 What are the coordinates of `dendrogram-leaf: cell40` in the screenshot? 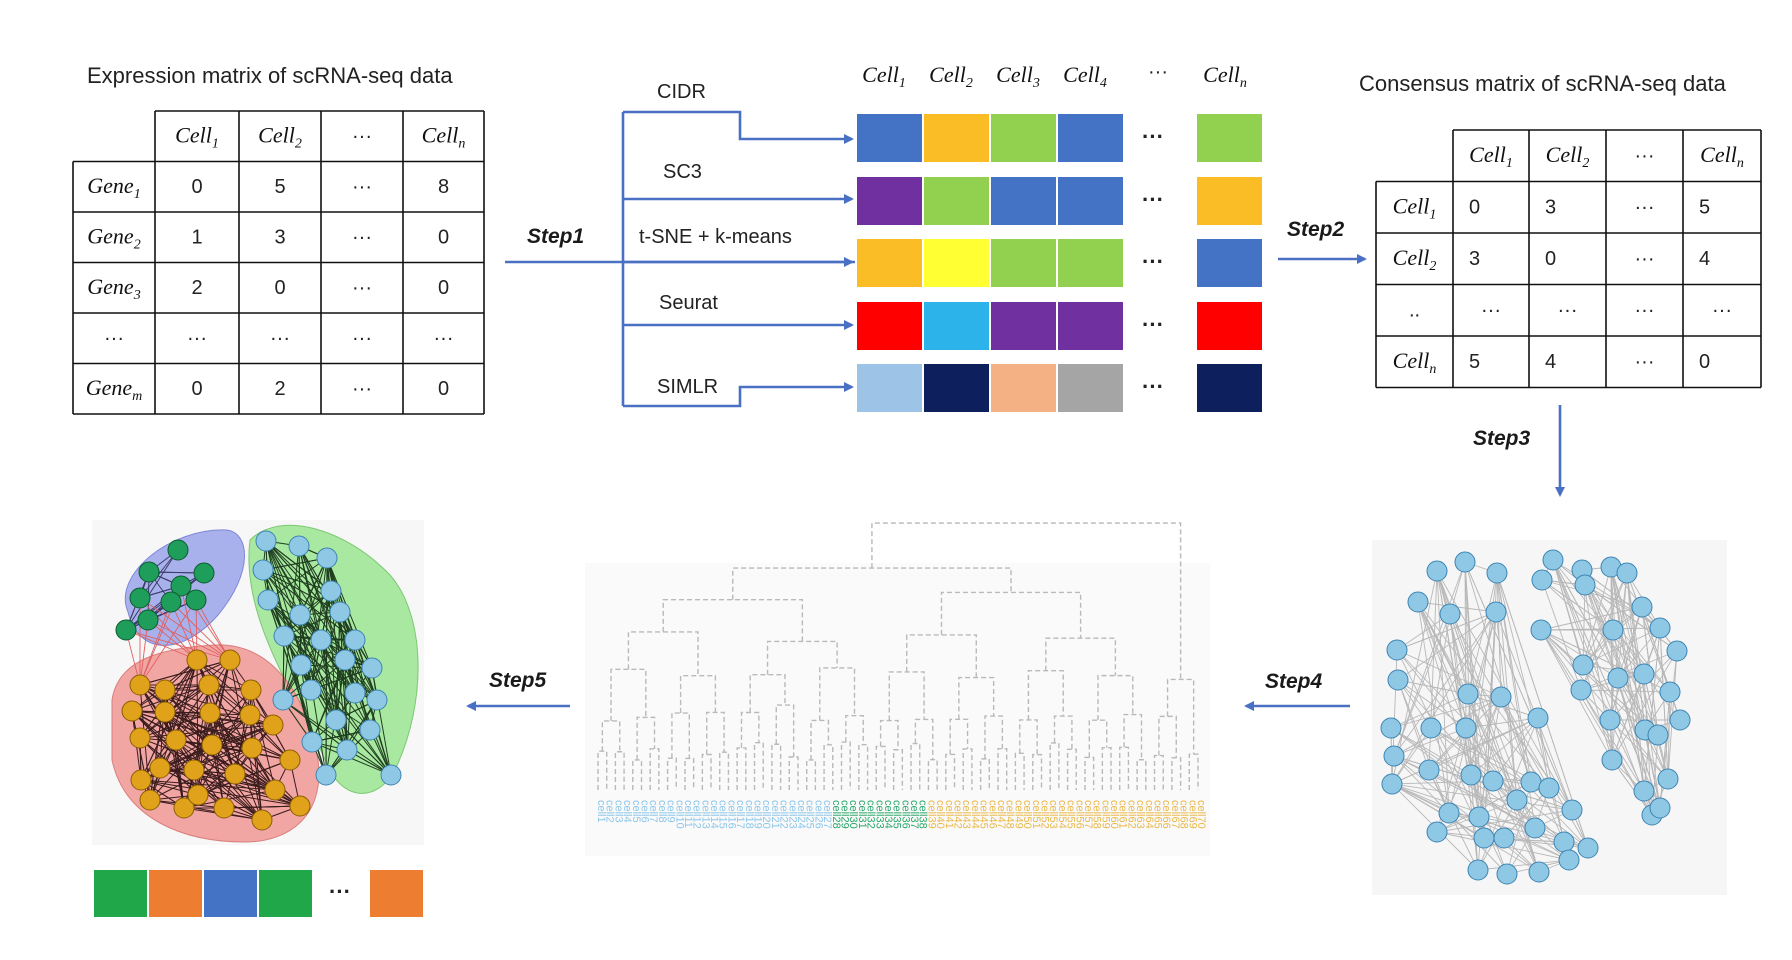 It's located at (940, 814).